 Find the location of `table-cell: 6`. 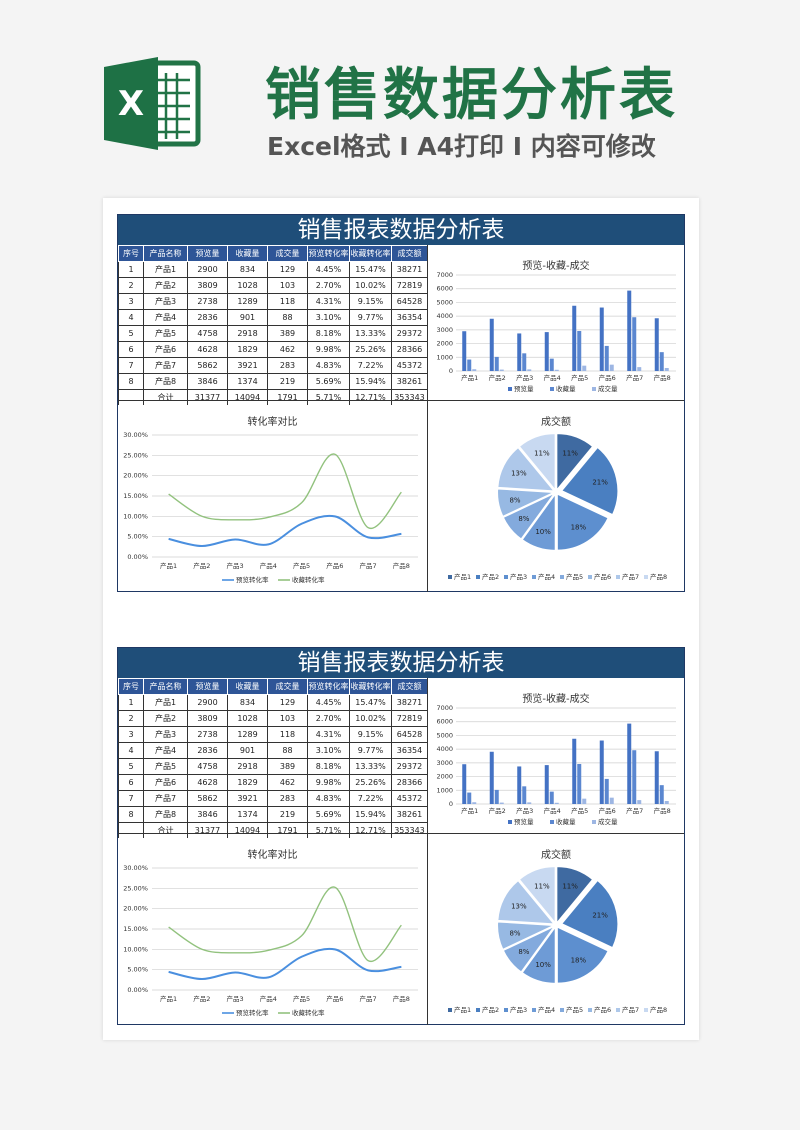

table-cell: 6 is located at coordinates (131, 782).